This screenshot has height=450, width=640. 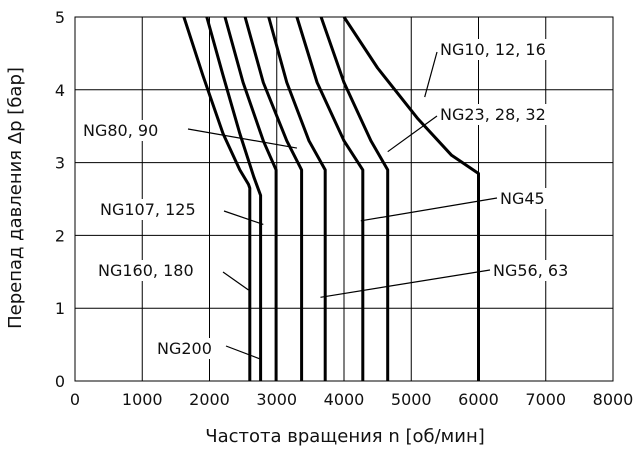 I want to click on x-tick-label: 4000, so click(x=344, y=399).